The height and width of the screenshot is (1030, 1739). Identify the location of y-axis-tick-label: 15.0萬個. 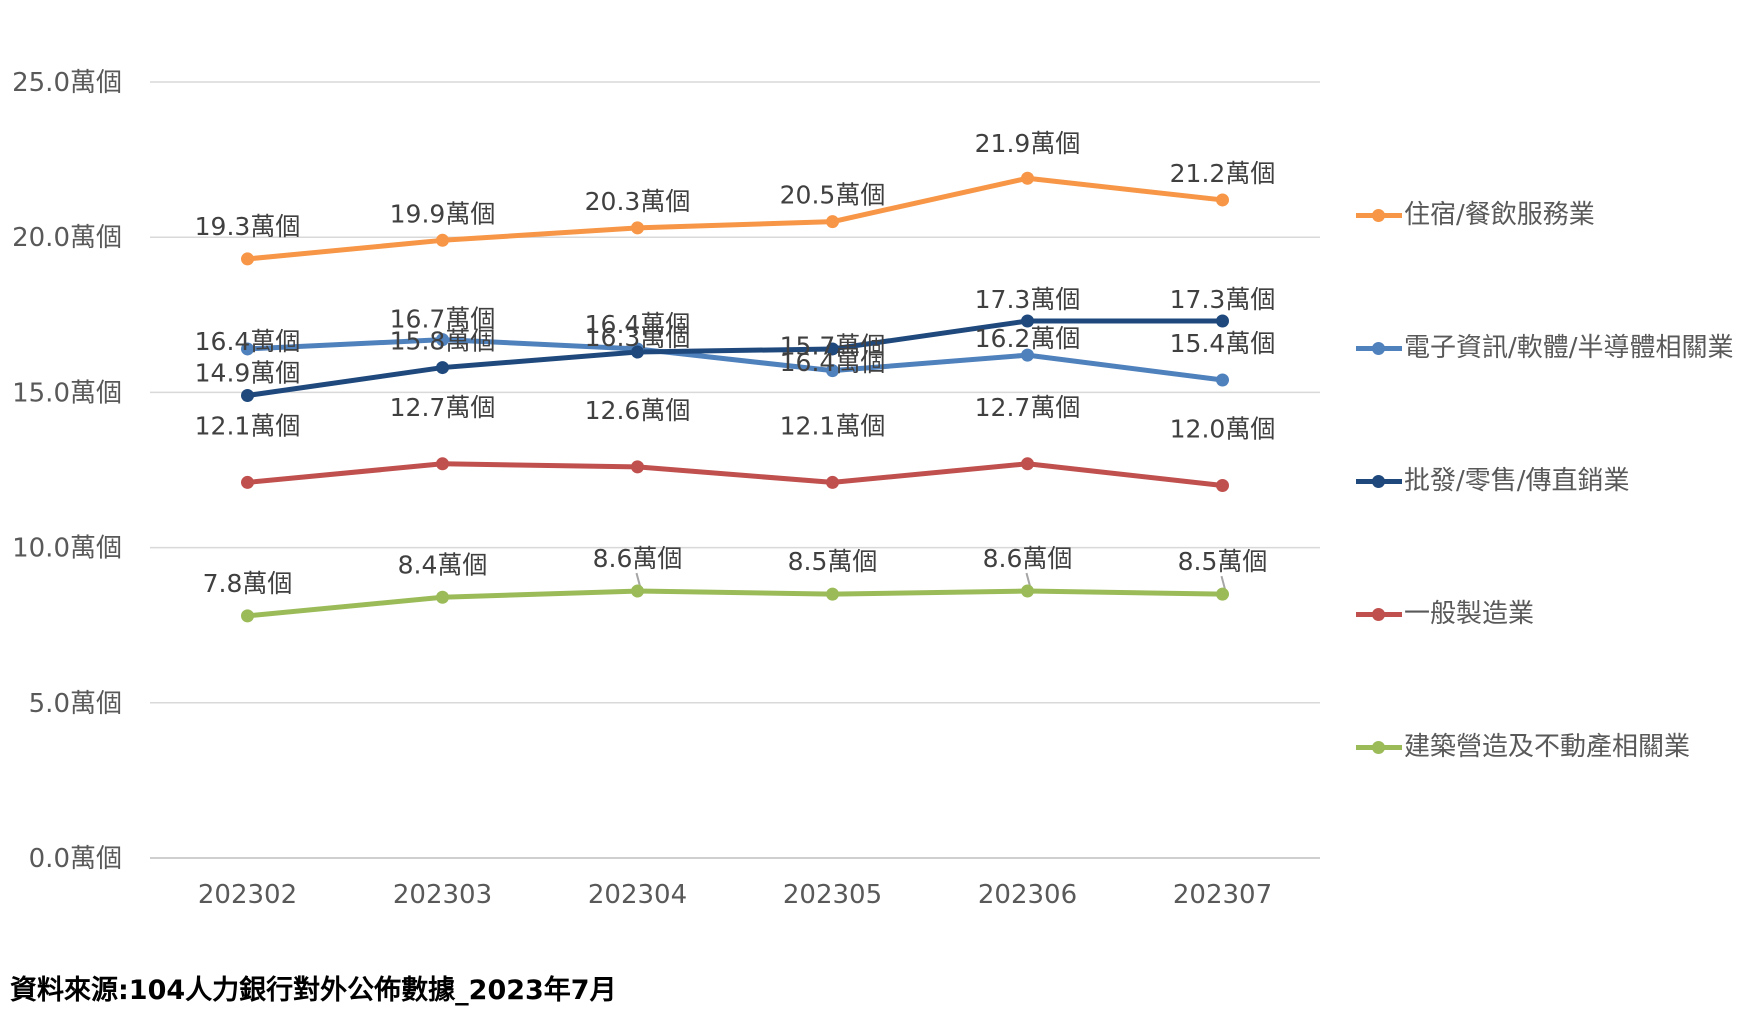
(67, 393).